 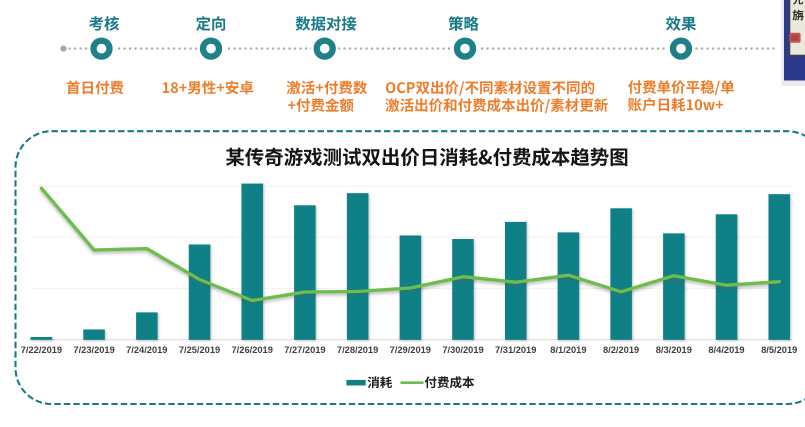 What do you see at coordinates (357, 350) in the screenshot?
I see `svg-text: 7/28/2019` at bounding box center [357, 350].